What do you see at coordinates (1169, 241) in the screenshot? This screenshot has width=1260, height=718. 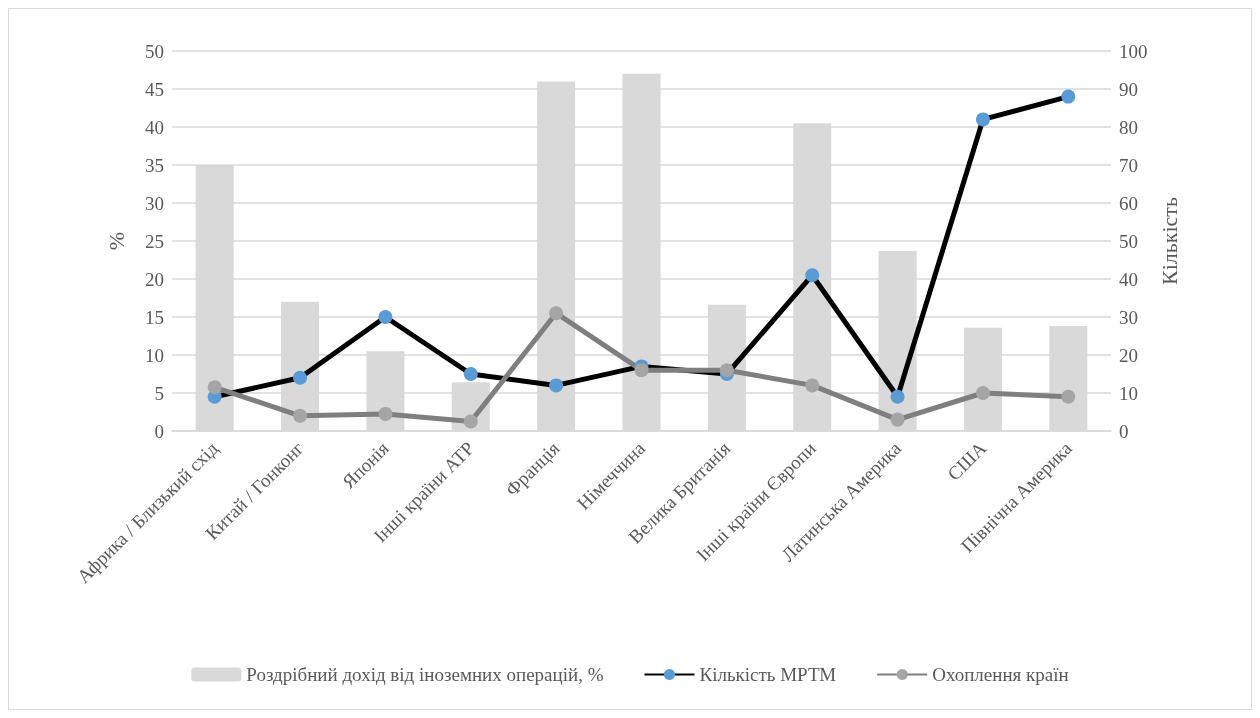 I see `y2-axis-title: Кількість` at bounding box center [1169, 241].